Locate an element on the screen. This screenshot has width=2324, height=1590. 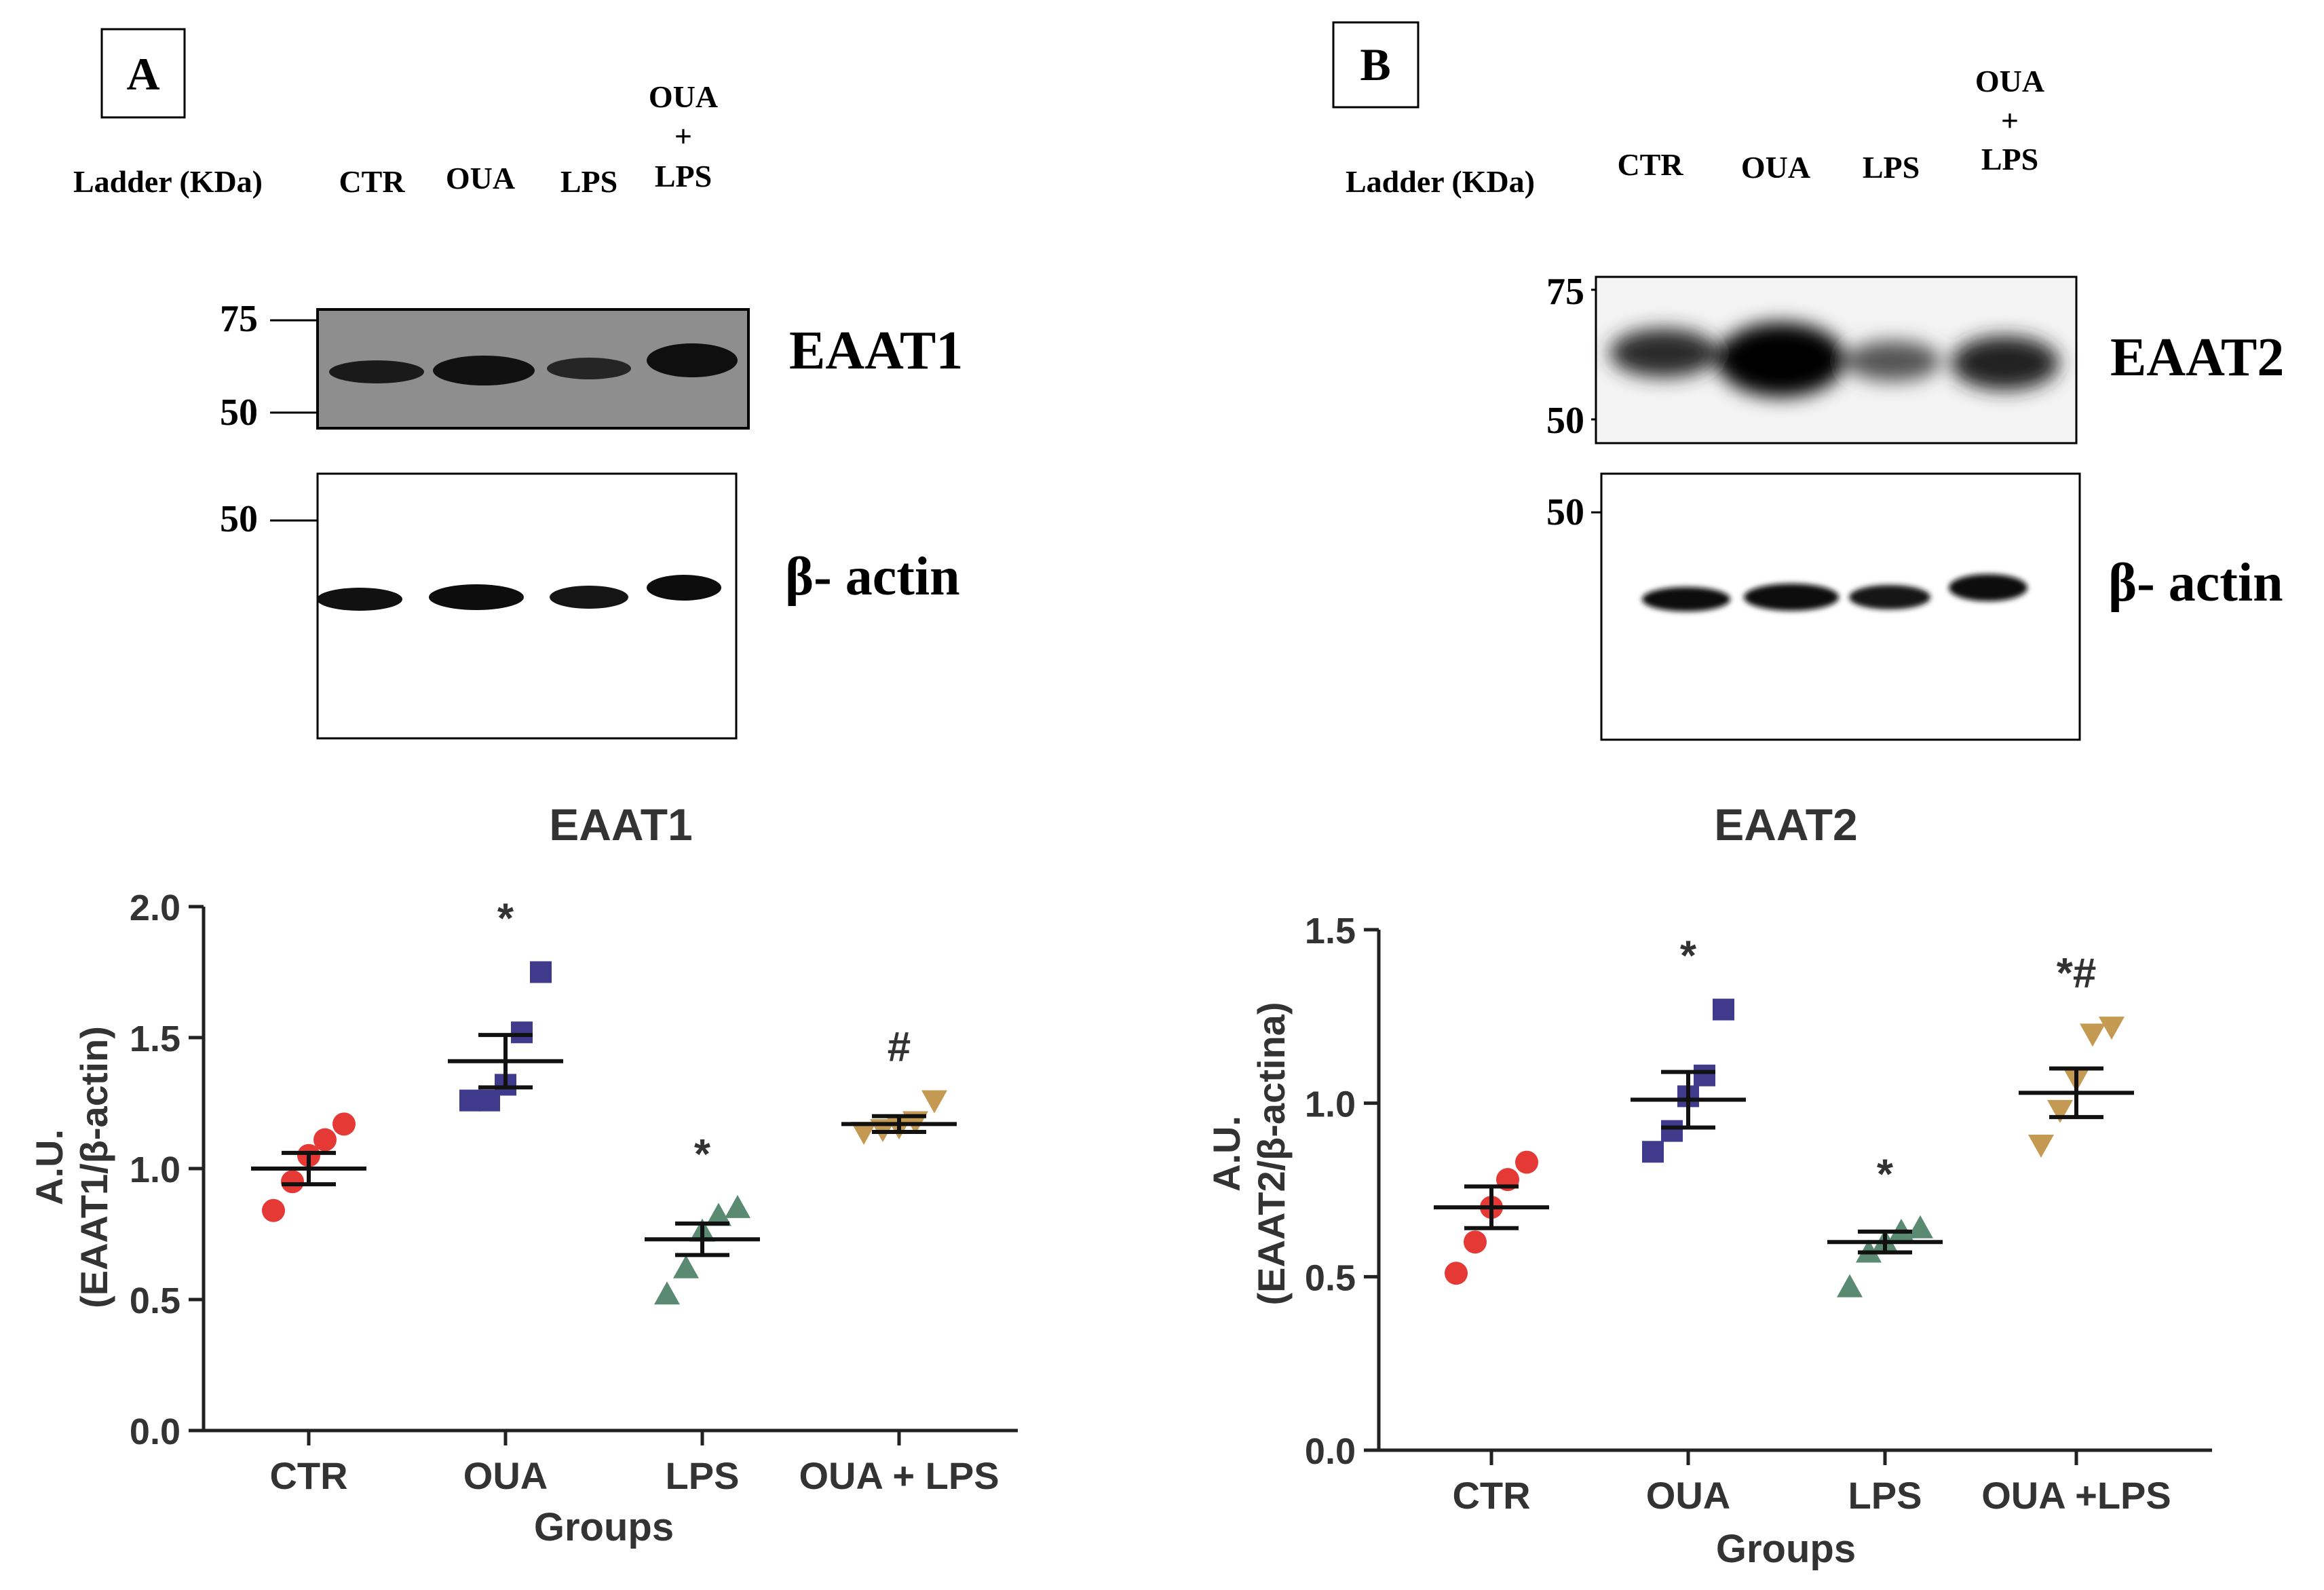
lane-label-ctr: CTR is located at coordinates (372, 181).